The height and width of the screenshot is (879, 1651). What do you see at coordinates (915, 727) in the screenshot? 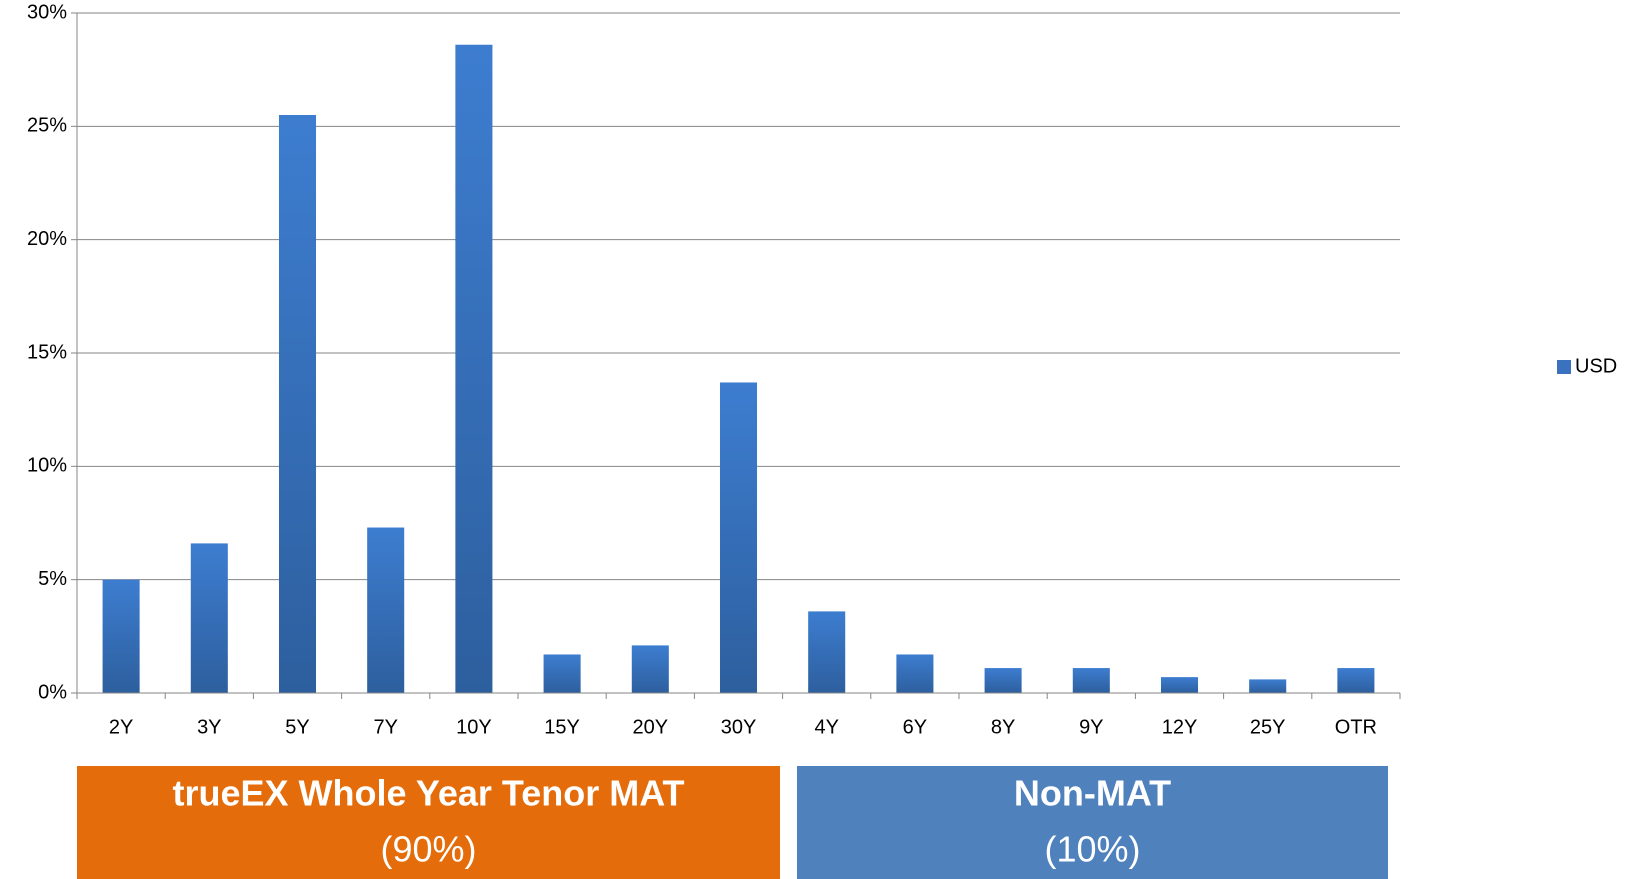
I see `x-tick-label: 6Y` at bounding box center [915, 727].